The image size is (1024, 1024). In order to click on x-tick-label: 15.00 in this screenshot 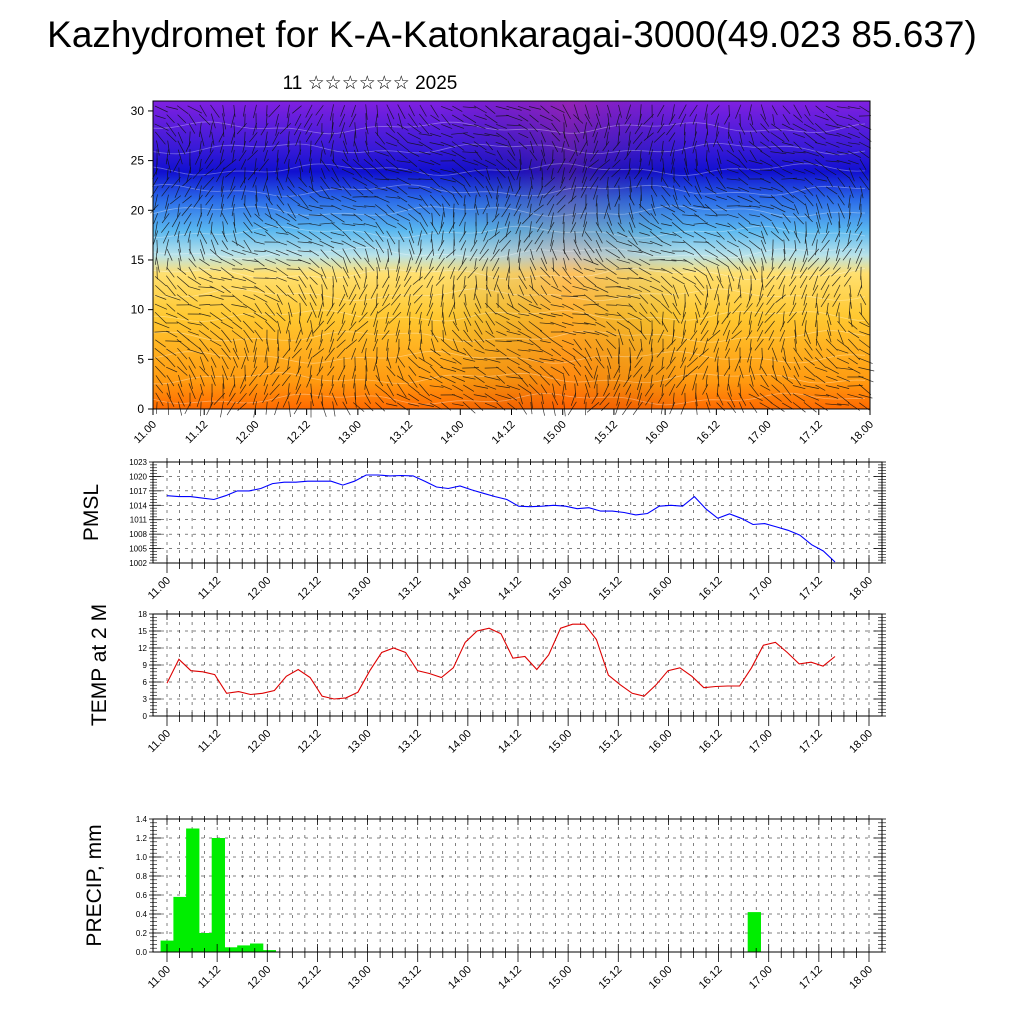, I will do `click(555, 433)`.